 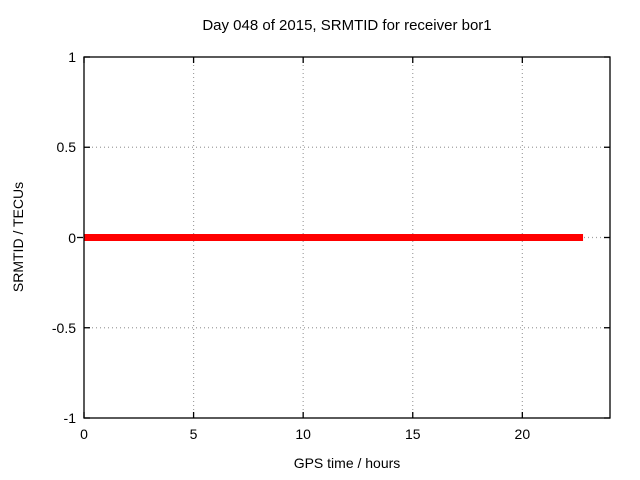 What do you see at coordinates (72, 237) in the screenshot?
I see `y-tick-label: 0` at bounding box center [72, 237].